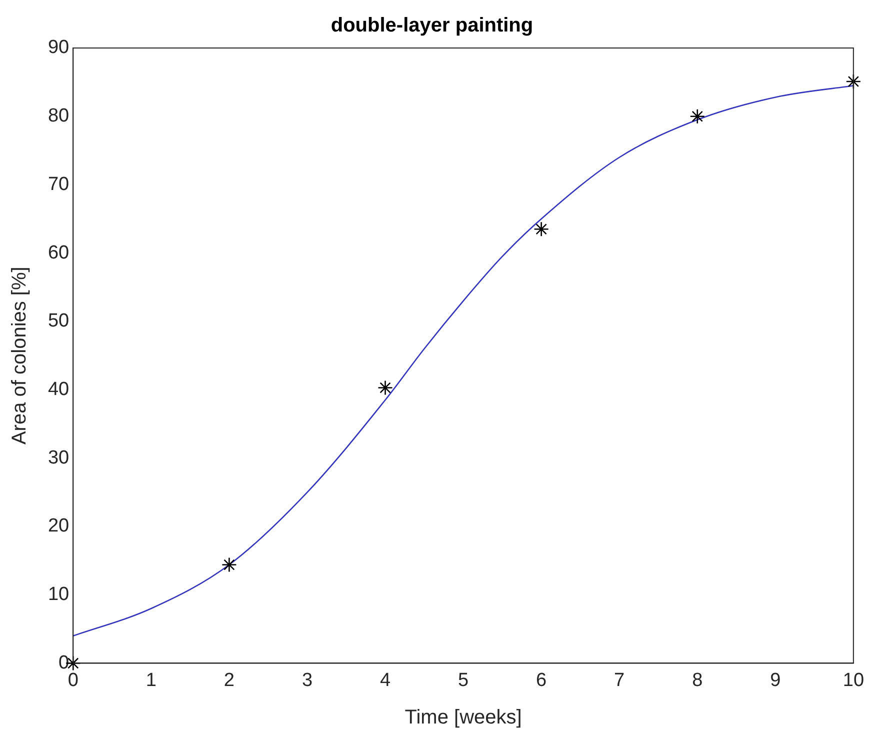 The width and height of the screenshot is (878, 734). I want to click on x-tick-label: 3, so click(307, 680).